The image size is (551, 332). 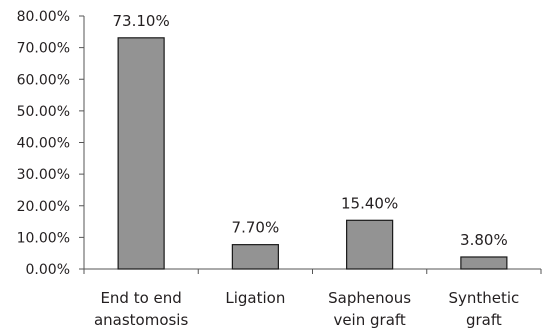 I want to click on data-label: 7.70%, so click(x=256, y=228).